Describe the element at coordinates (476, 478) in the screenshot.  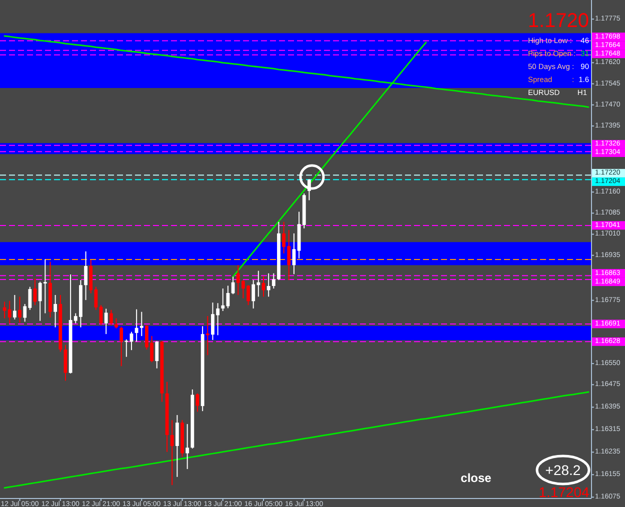
I see `annotation: close` at that location.